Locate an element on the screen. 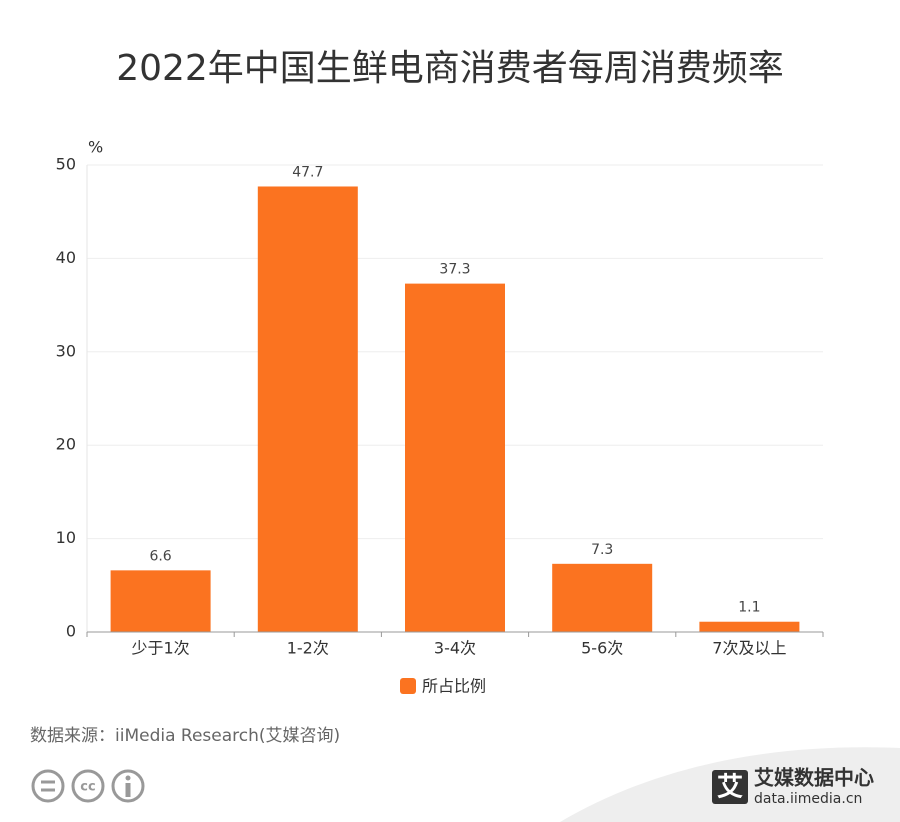  value-label: 47.7 is located at coordinates (307, 172).